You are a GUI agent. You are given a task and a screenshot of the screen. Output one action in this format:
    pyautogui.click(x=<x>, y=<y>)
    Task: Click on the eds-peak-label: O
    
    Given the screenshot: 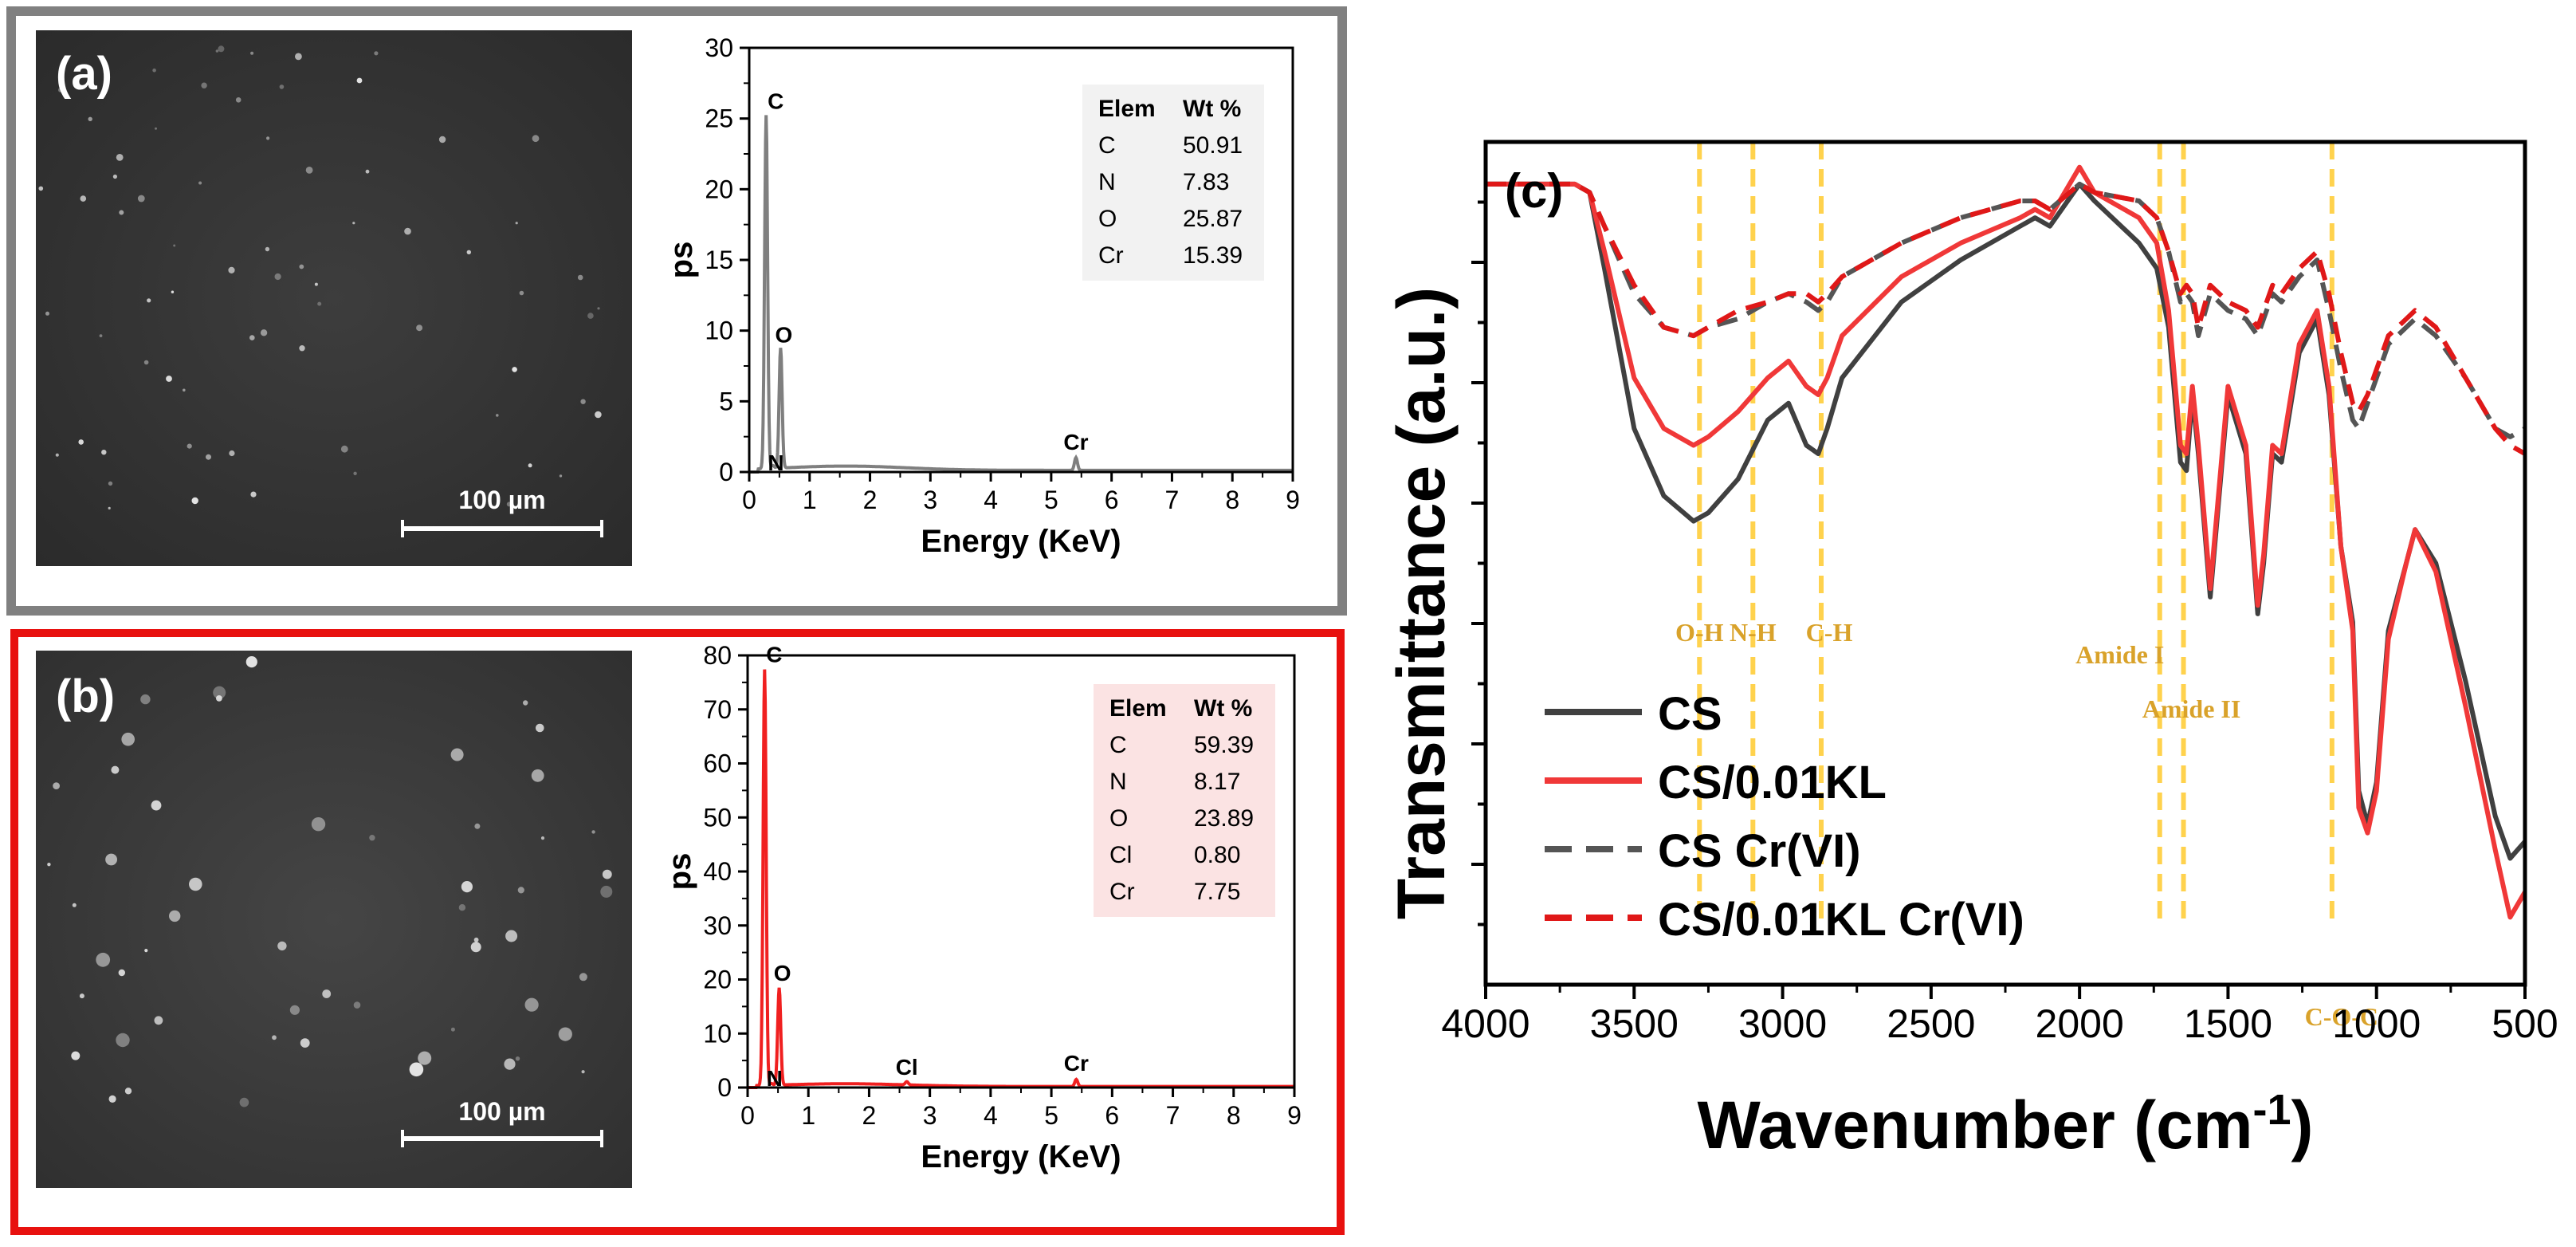 What is the action you would take?
    pyautogui.click(x=782, y=973)
    